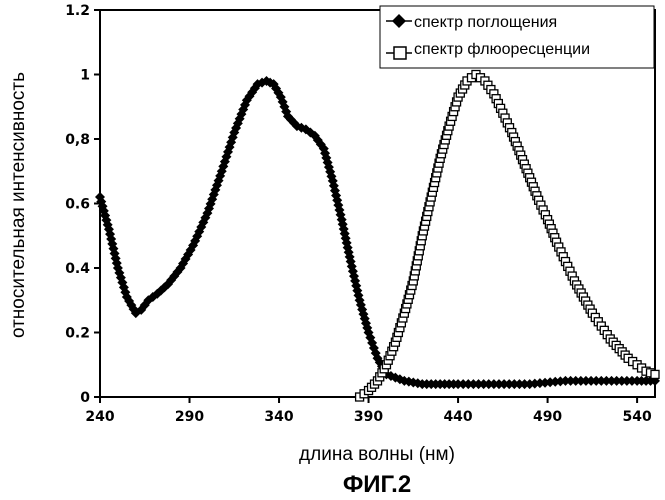 This screenshot has width=665, height=500. I want to click on figure-caption: ФИГ.2, so click(377, 484).